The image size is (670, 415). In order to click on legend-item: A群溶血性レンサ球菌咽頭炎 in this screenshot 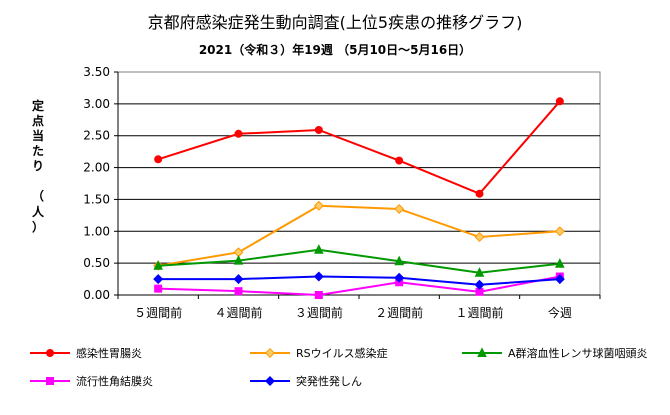, I will do `click(555, 353)`.